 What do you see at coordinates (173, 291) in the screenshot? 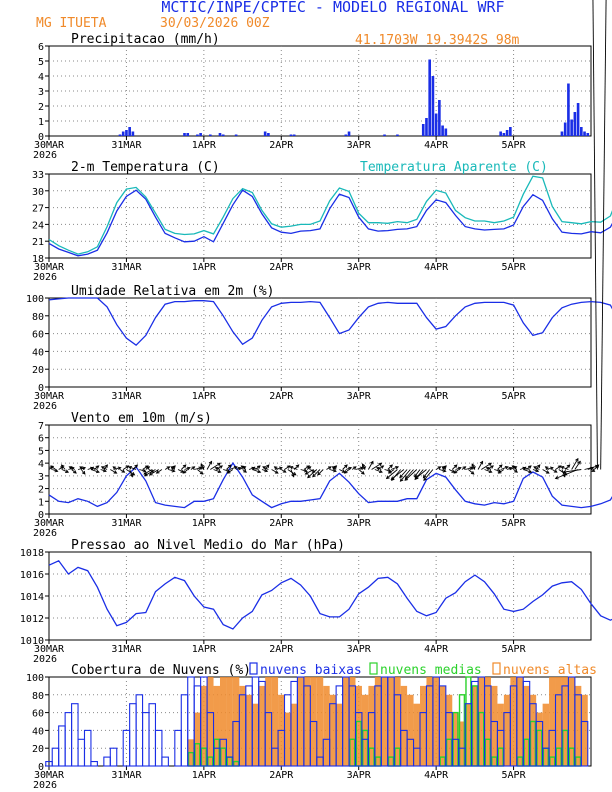
I see `panel-title: Umidade Relativa em 2m (%)` at bounding box center [173, 291].